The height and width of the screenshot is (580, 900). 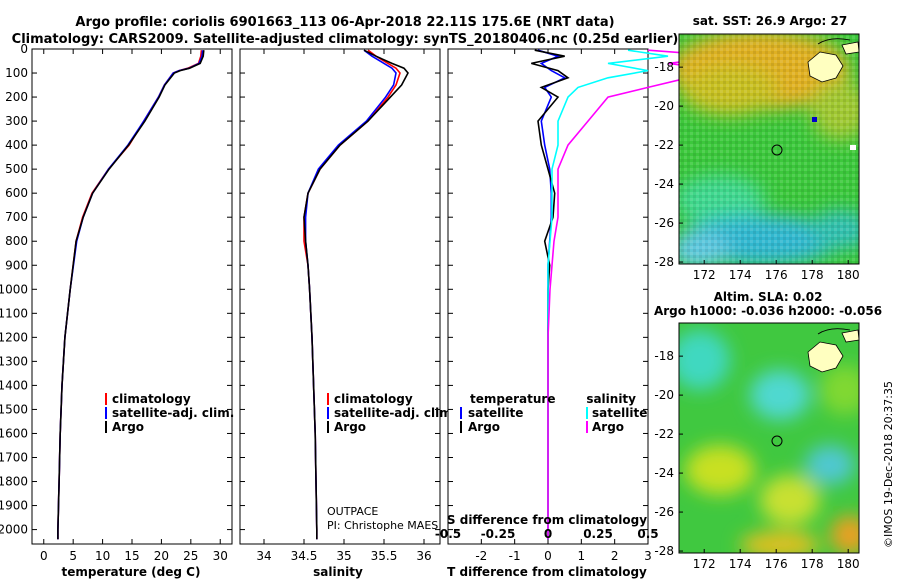 I want to click on depth-tick-label: 500, so click(x=16, y=169).